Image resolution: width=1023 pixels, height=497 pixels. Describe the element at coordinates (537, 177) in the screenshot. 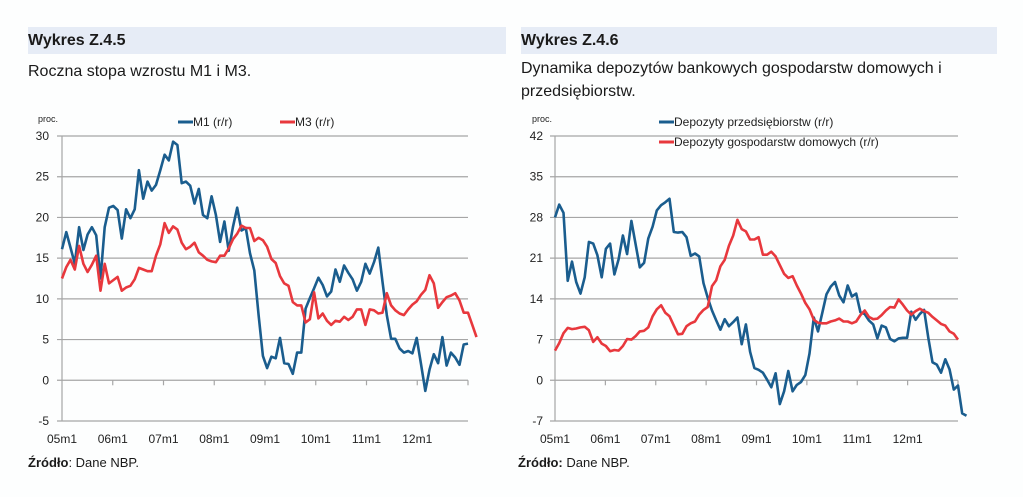

I see `y-tick-label: 35` at that location.